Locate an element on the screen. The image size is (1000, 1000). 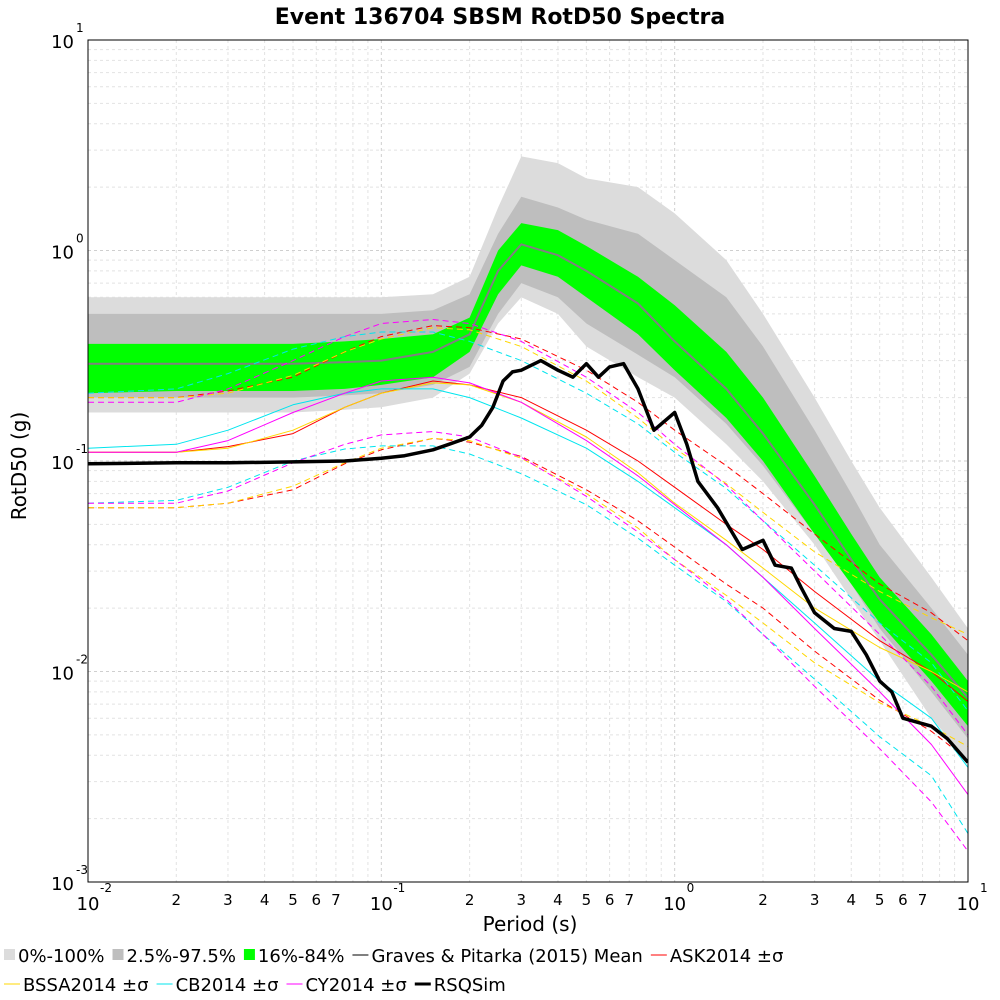
legend-label: CY2014 ±σ is located at coordinates (356, 985).